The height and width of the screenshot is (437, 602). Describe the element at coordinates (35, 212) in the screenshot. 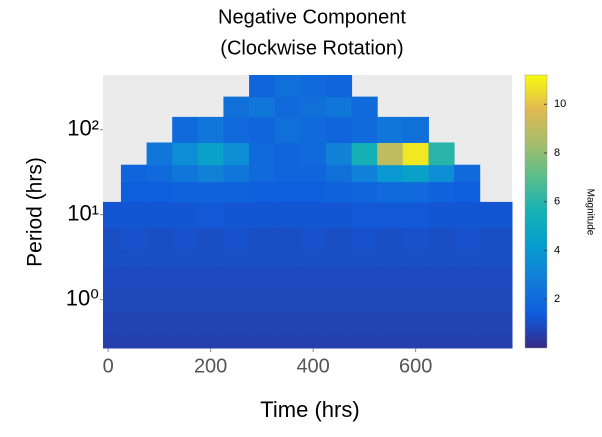

I see `y-axis-label: Period (hrs)` at that location.